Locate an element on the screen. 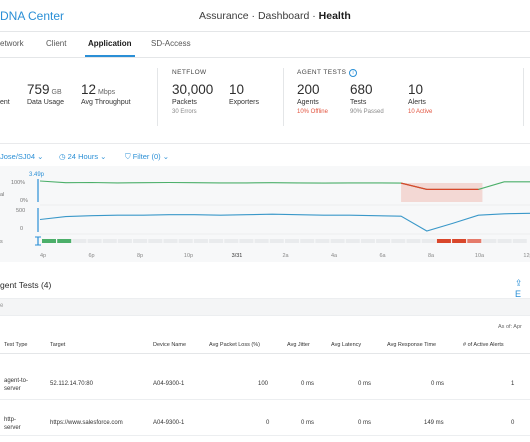 This screenshot has width=530, height=442. throughput-value: 12 Mbps is located at coordinates (98, 89).